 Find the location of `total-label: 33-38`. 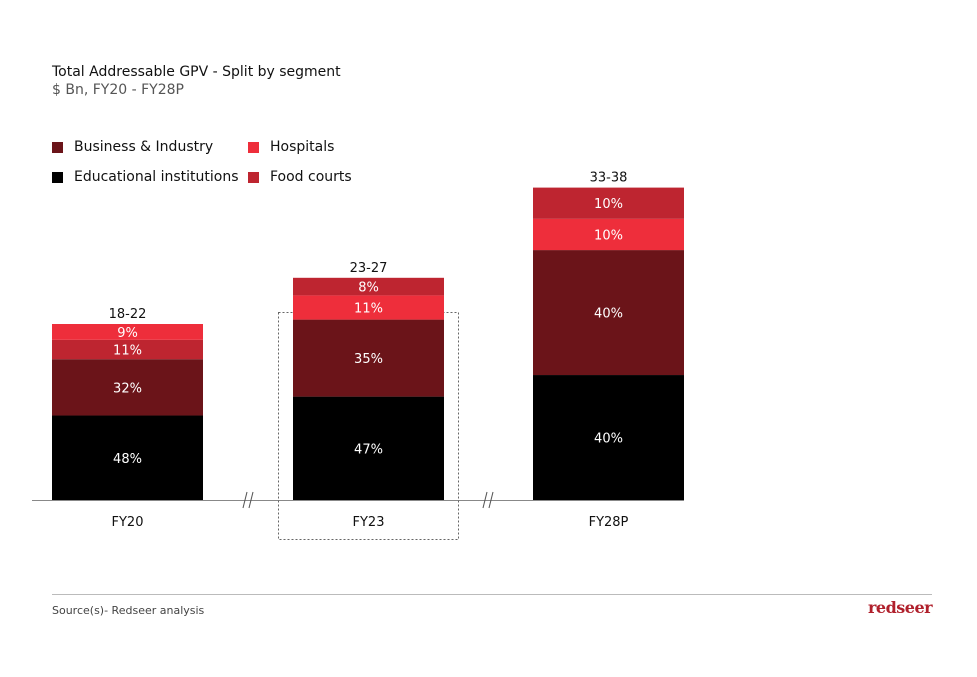

total-label: 33-38 is located at coordinates (609, 178).